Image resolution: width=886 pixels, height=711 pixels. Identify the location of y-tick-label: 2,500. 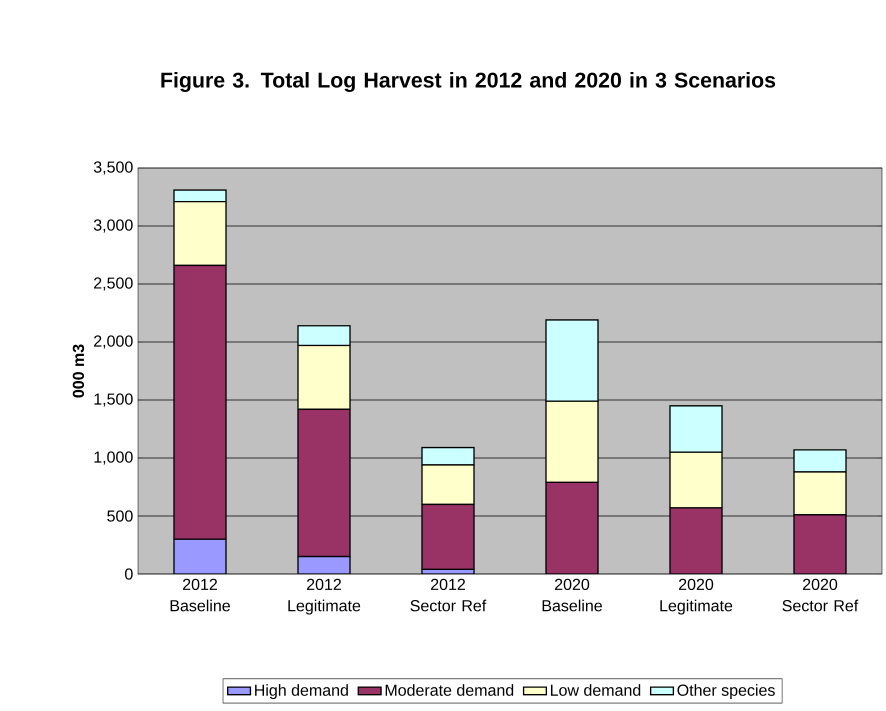
(113, 284).